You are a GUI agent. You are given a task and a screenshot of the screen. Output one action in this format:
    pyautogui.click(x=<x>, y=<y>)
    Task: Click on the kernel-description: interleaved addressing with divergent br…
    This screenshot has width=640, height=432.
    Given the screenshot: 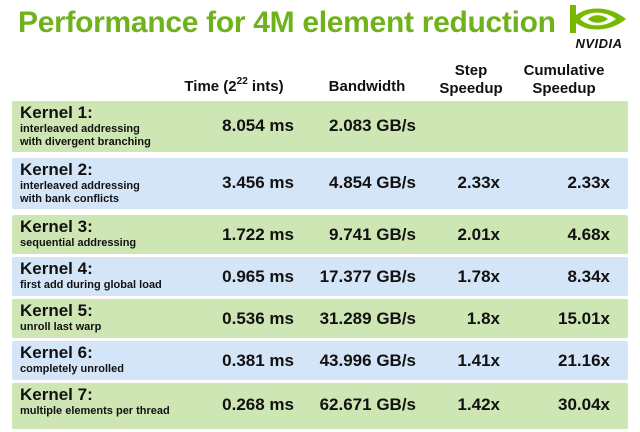 What is the action you would take?
    pyautogui.click(x=85, y=135)
    